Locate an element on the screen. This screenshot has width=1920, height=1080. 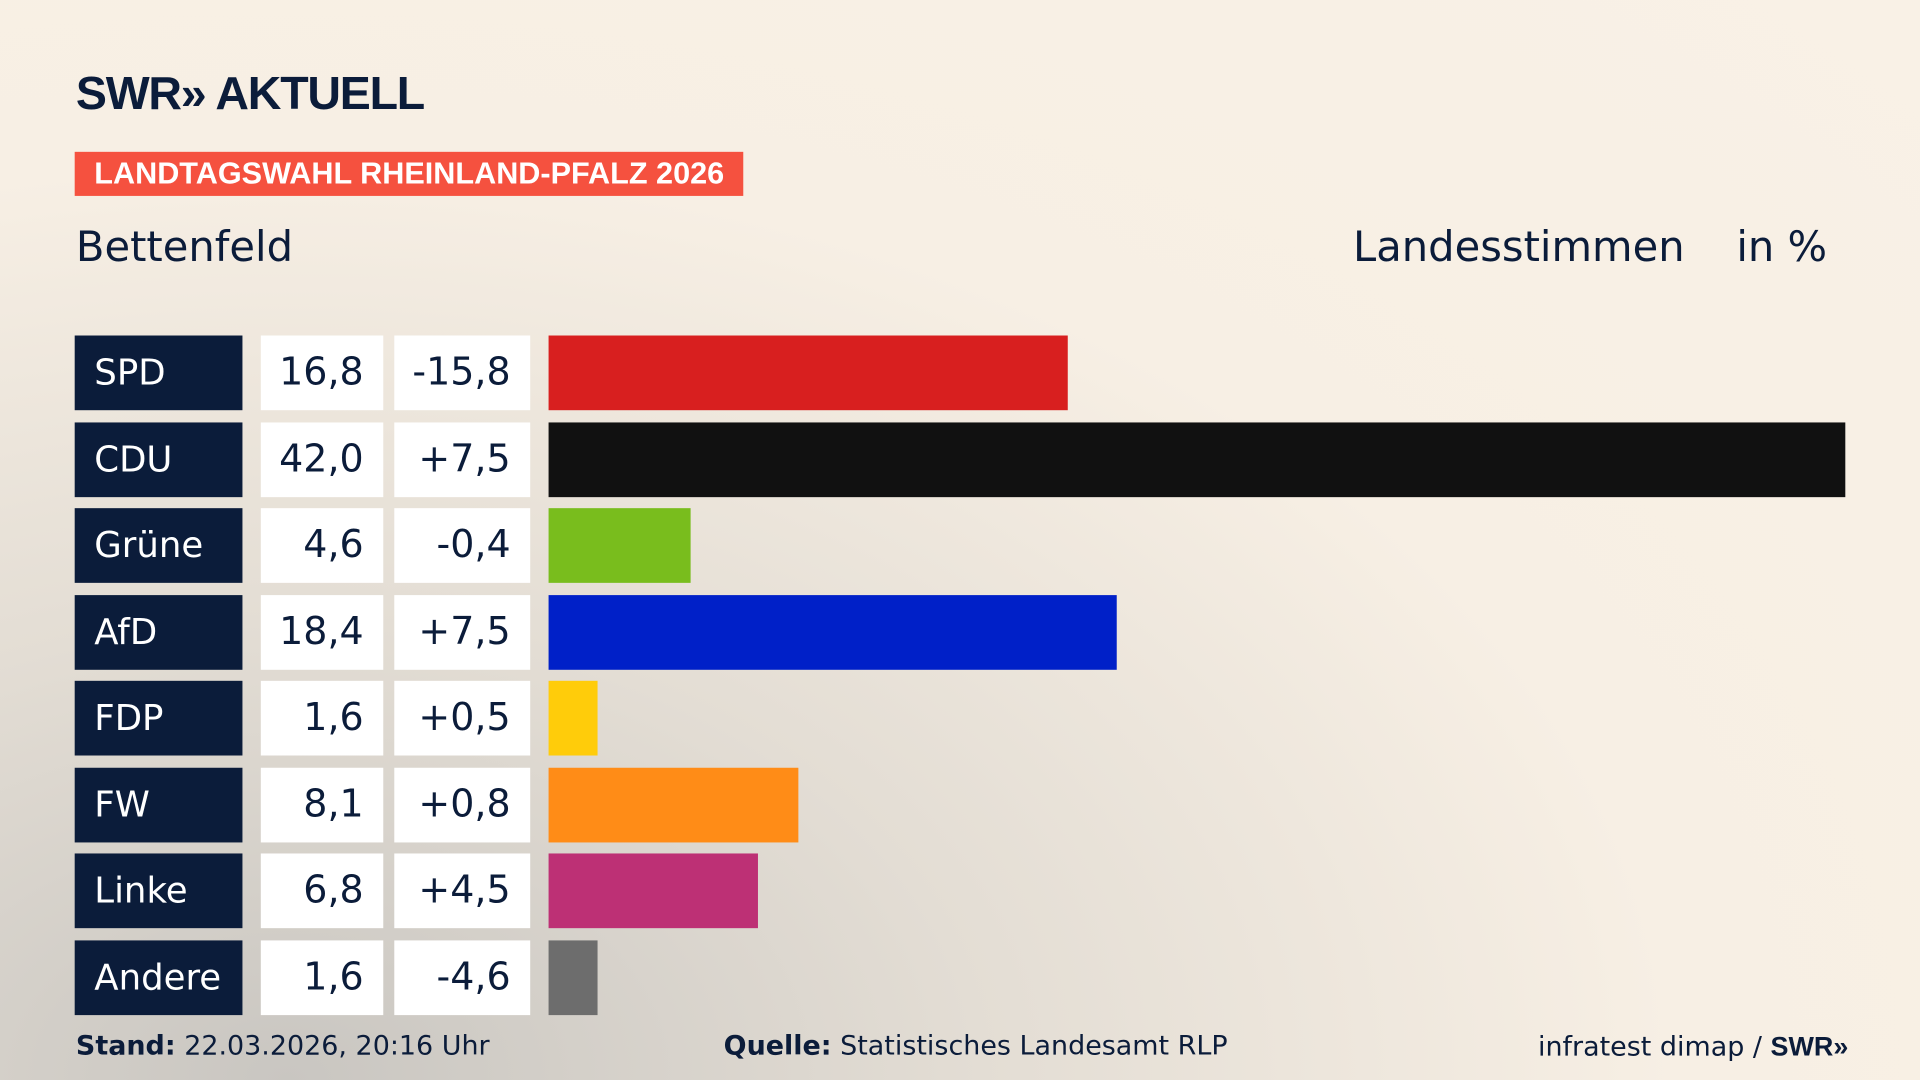
credit-text: infratest dimap / is located at coordinates (1654, 1047).